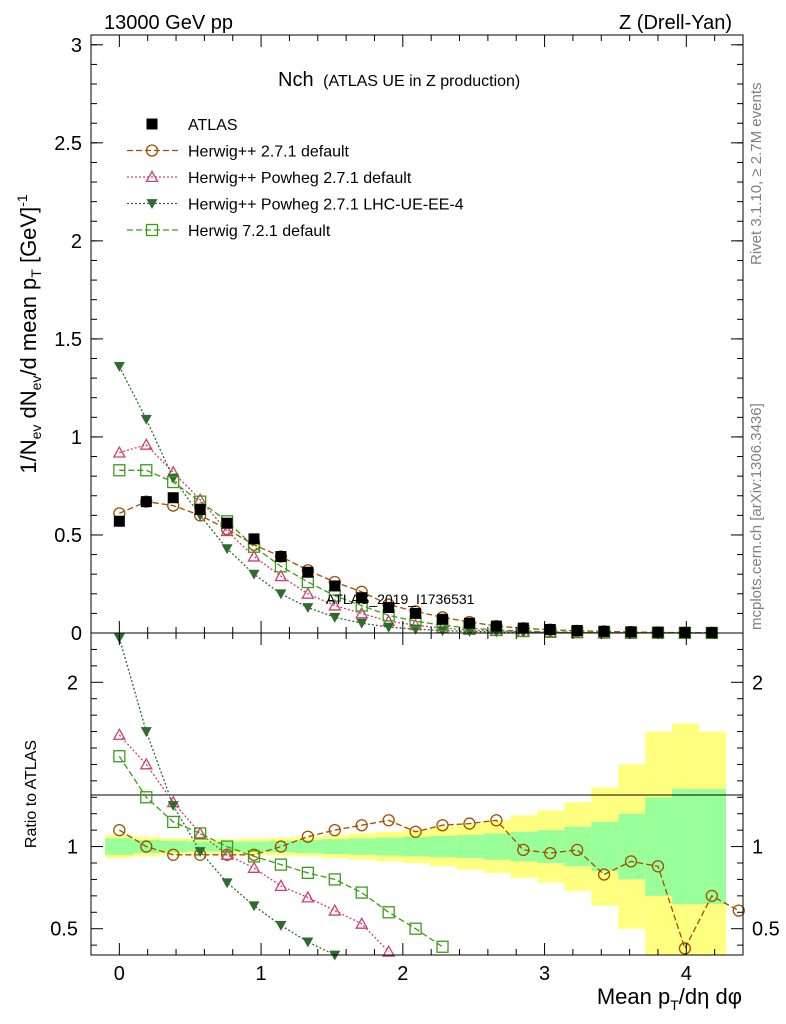 This screenshot has height=1024, width=786. Describe the element at coordinates (119, 974) in the screenshot. I see `x-tick-label: 0` at that location.